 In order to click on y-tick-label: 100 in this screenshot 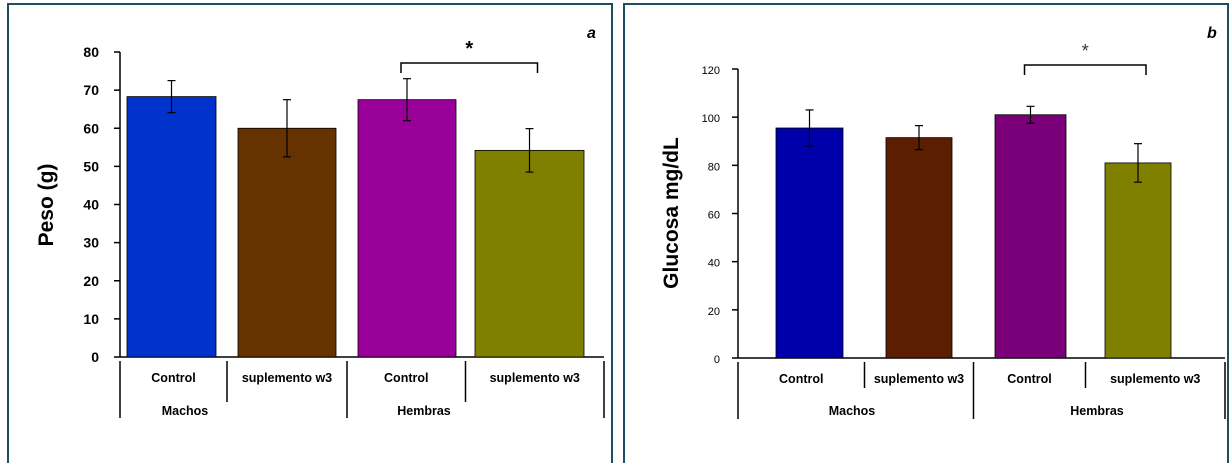, I will do `click(711, 119)`.